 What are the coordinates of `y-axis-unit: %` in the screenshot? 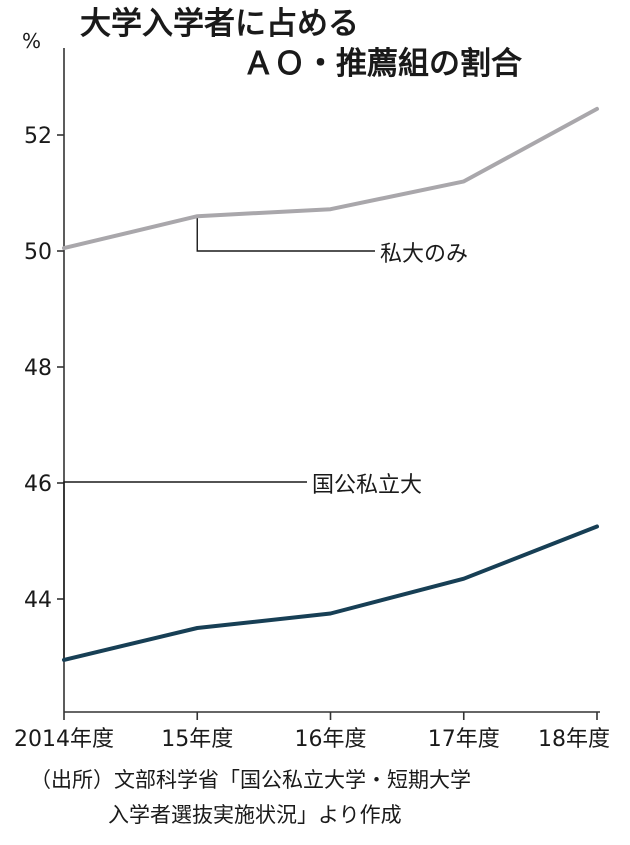 It's located at (31, 41).